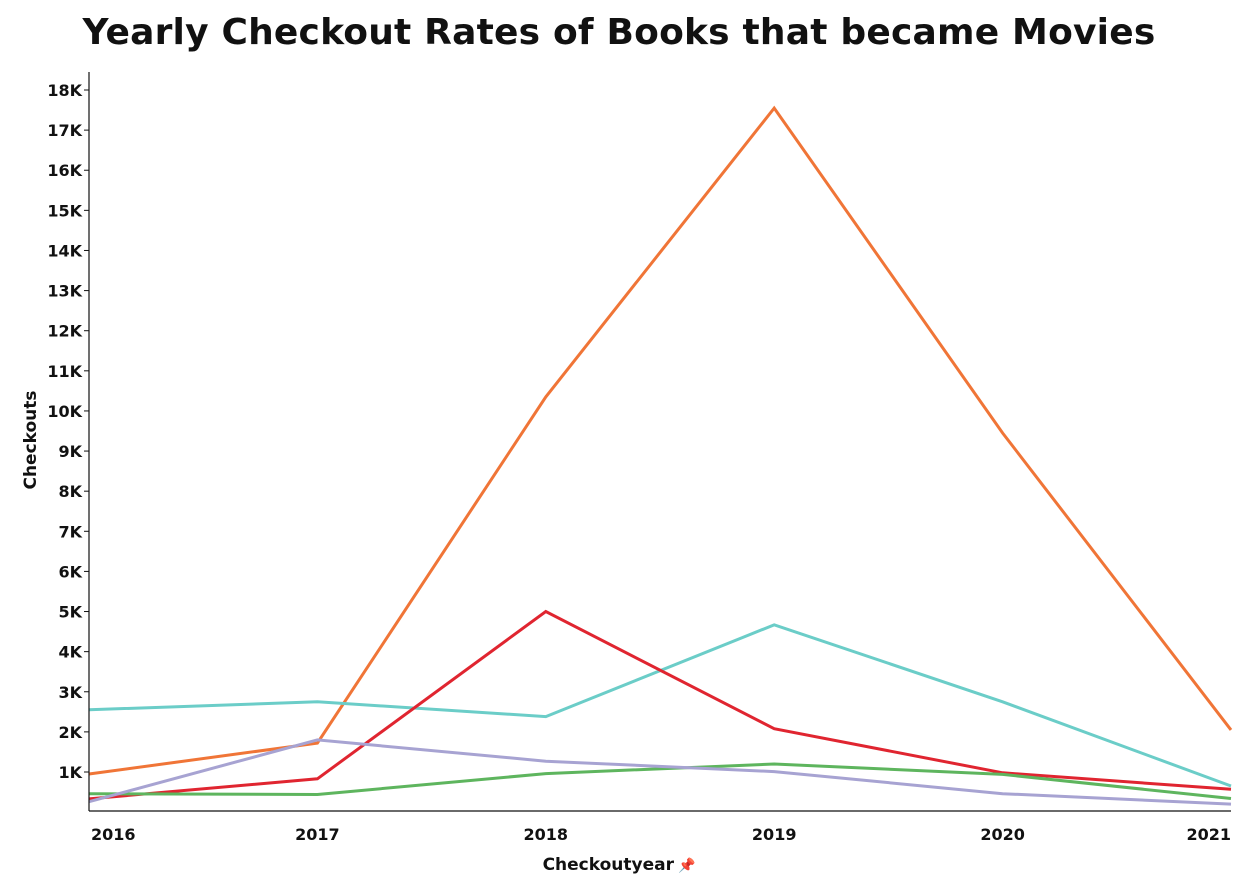 Image resolution: width=1238 pixels, height=887 pixels. Describe the element at coordinates (70, 491) in the screenshot. I see `y-tick-label: 8K` at that location.